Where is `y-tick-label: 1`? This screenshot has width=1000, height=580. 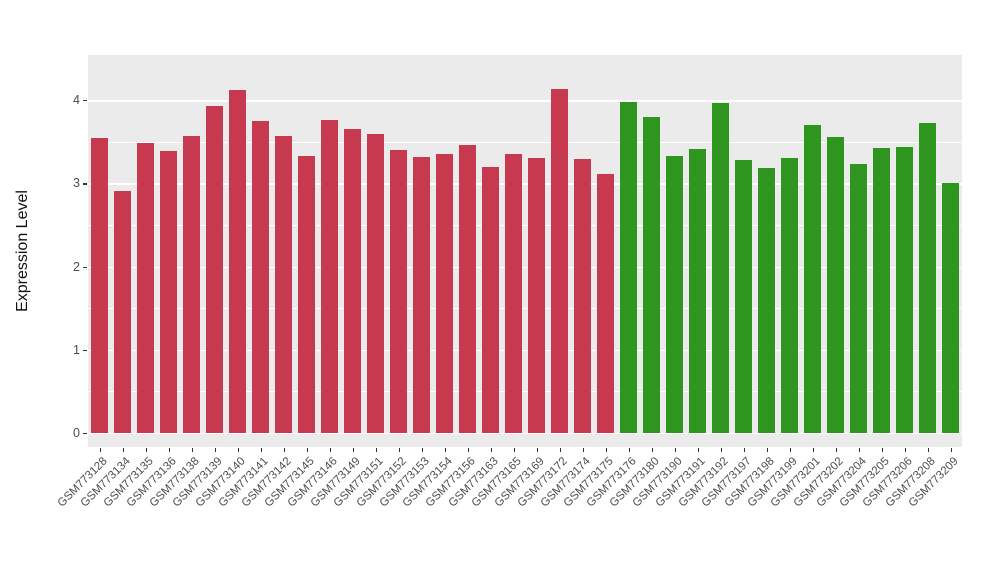
y-tick-label: 1 is located at coordinates (76, 349).